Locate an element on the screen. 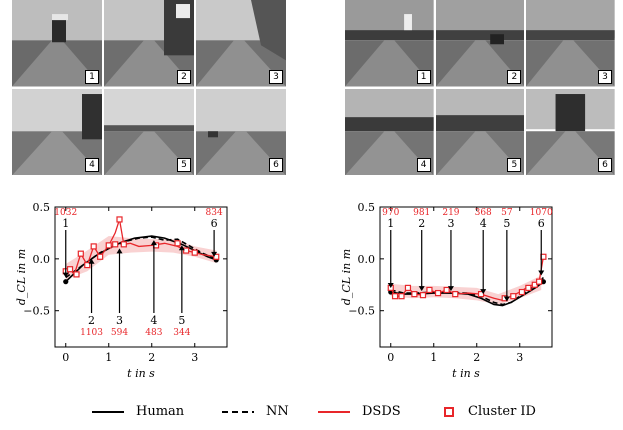  event-number: 3 is located at coordinates (119, 320).